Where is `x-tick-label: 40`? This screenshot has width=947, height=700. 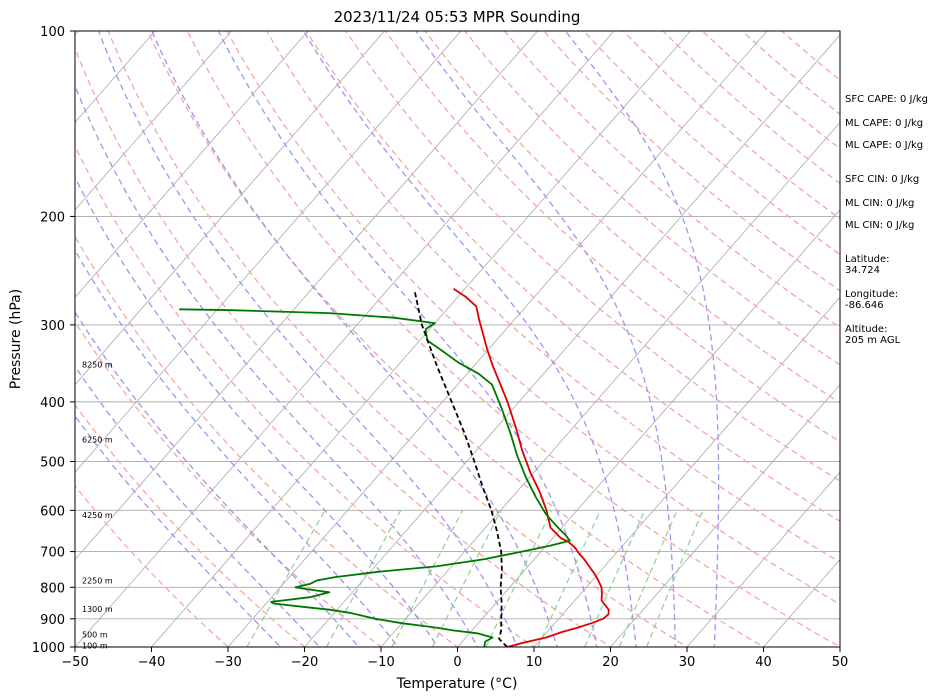
x-tick-label: 40 is located at coordinates (763, 662).